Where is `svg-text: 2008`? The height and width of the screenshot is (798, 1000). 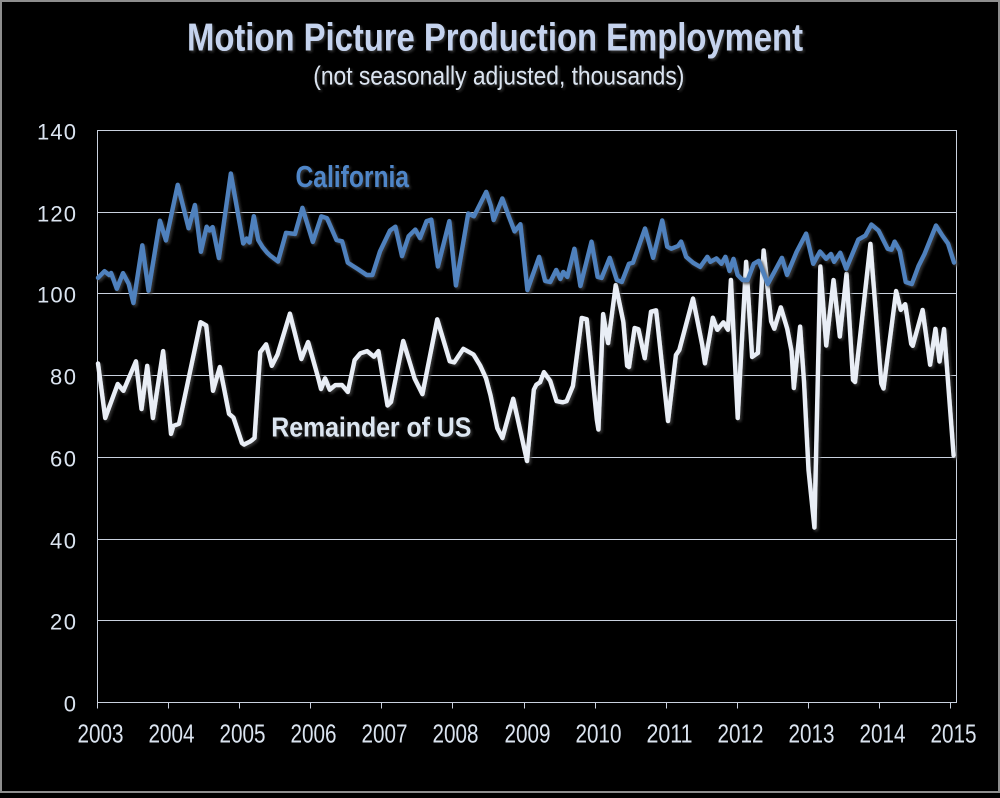 svg-text: 2008 is located at coordinates (456, 734).